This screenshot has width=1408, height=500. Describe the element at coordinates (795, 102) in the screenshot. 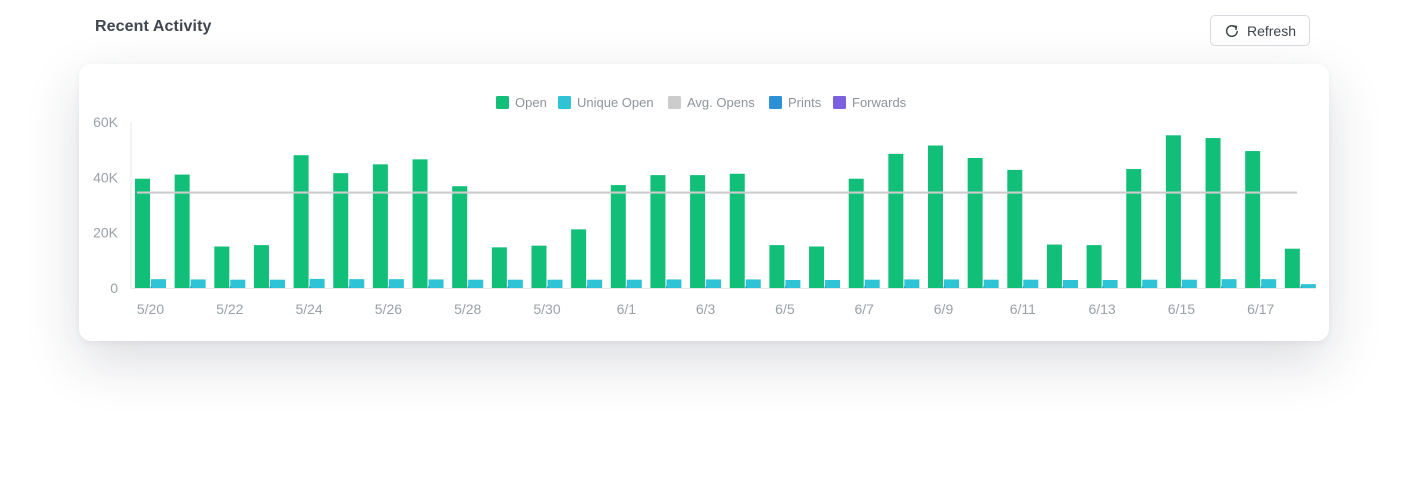

I see `legend-item: Prints` at that location.